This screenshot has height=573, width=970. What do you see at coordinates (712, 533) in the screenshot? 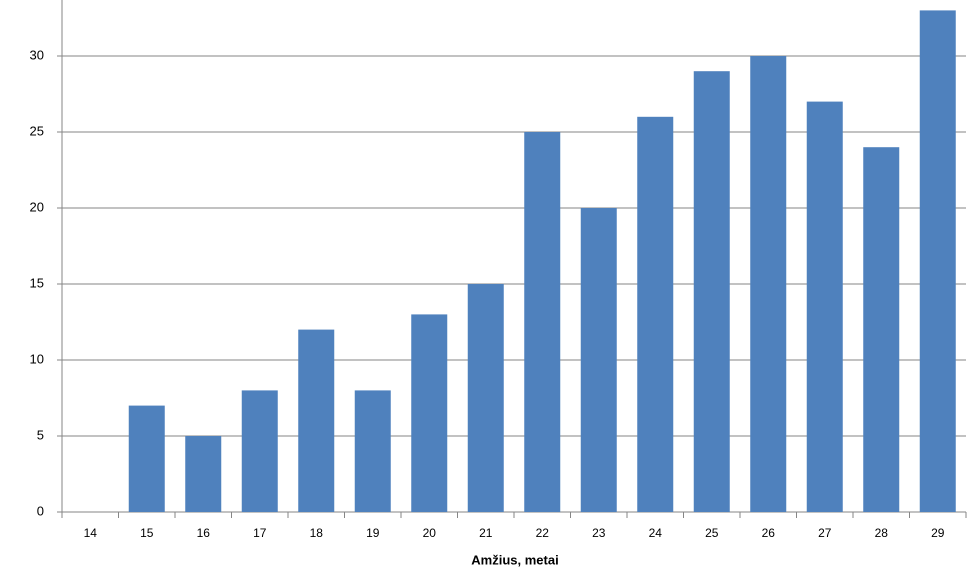
I see `x-tick-label: 25` at bounding box center [712, 533].